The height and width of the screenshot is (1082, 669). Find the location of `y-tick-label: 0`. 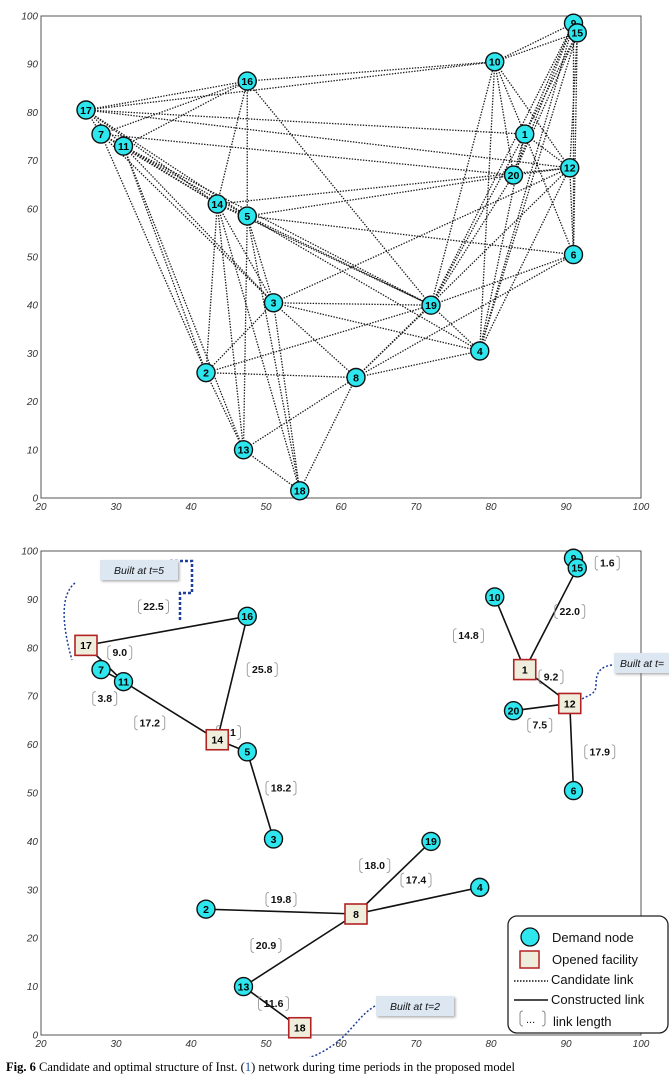

y-tick-label: 0 is located at coordinates (35, 499).